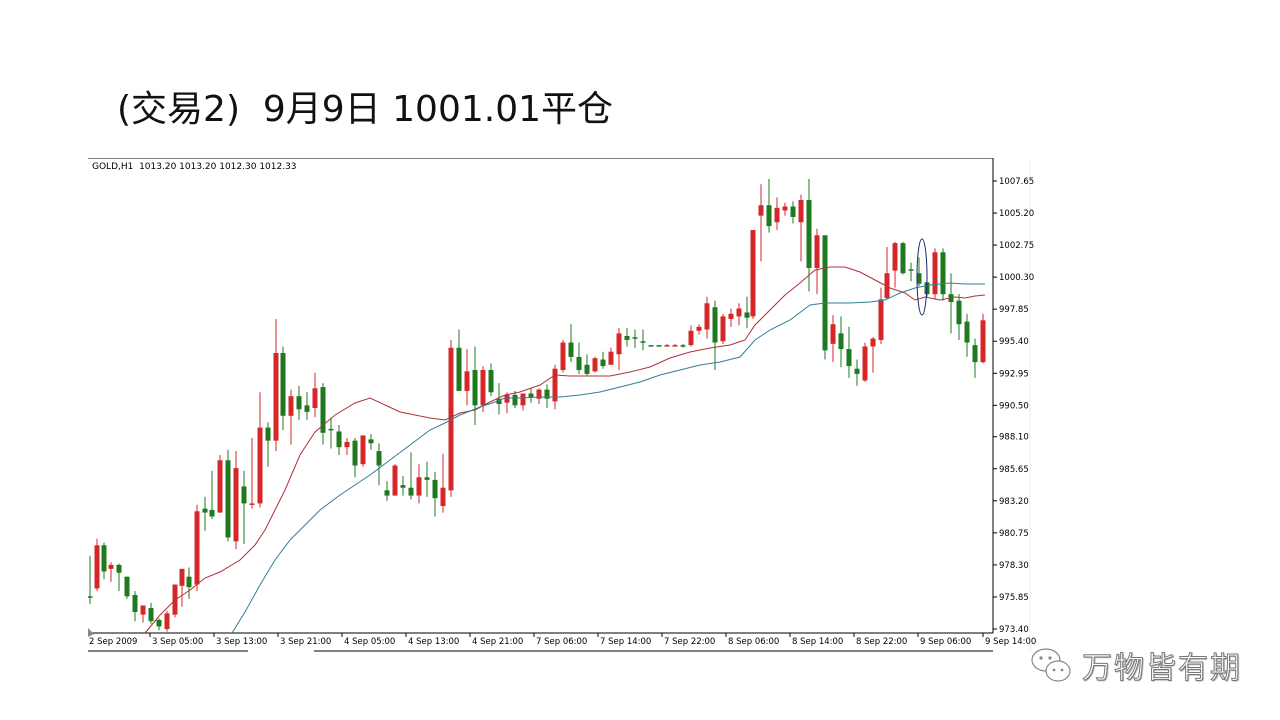 The height and width of the screenshot is (720, 1280). Describe the element at coordinates (1014, 342) in the screenshot. I see `y-tick-label: 995.40` at that location.